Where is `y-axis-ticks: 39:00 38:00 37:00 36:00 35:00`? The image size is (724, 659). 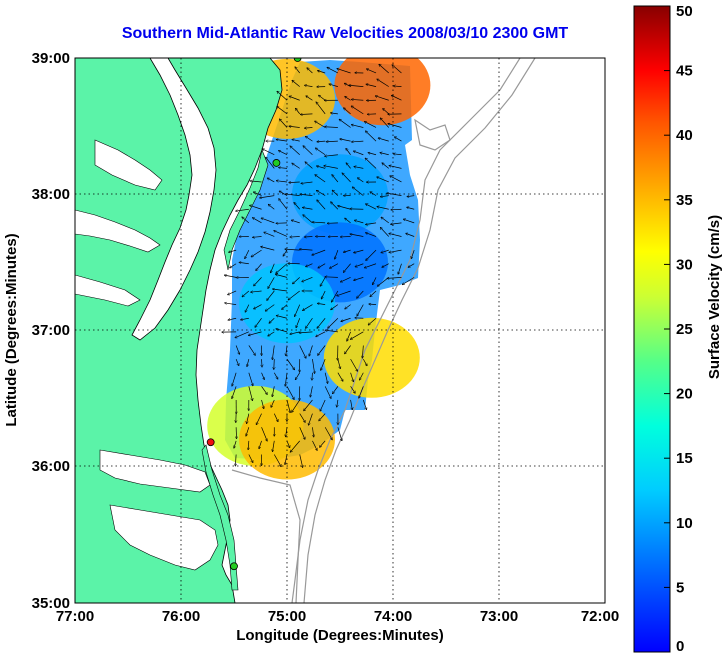
y-axis-ticks: 39:00 38:00 37:00 36:00 35:00 is located at coordinates (51, 331).